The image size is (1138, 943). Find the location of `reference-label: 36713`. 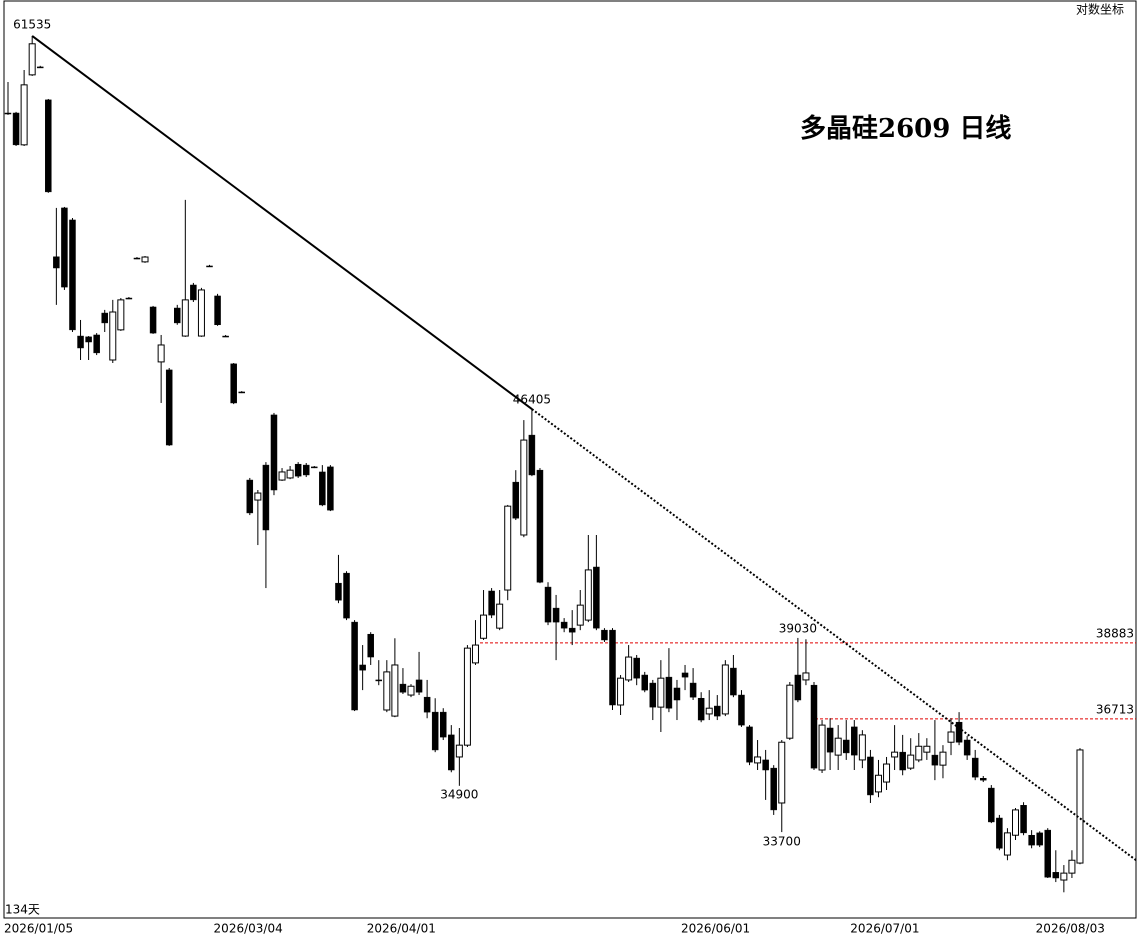

reference-label: 36713 is located at coordinates (1115, 709).